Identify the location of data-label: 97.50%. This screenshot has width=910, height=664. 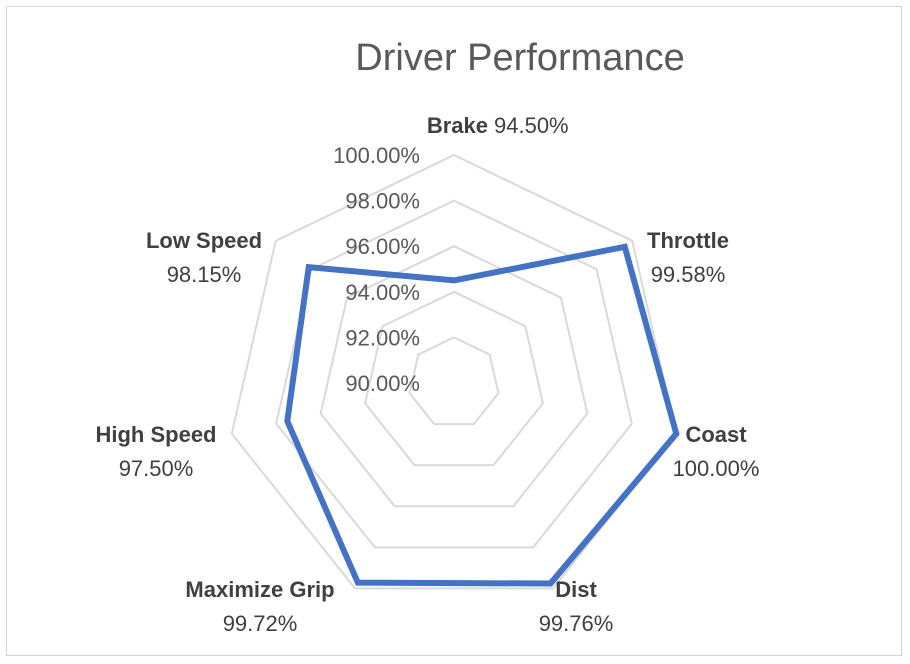
(156, 468).